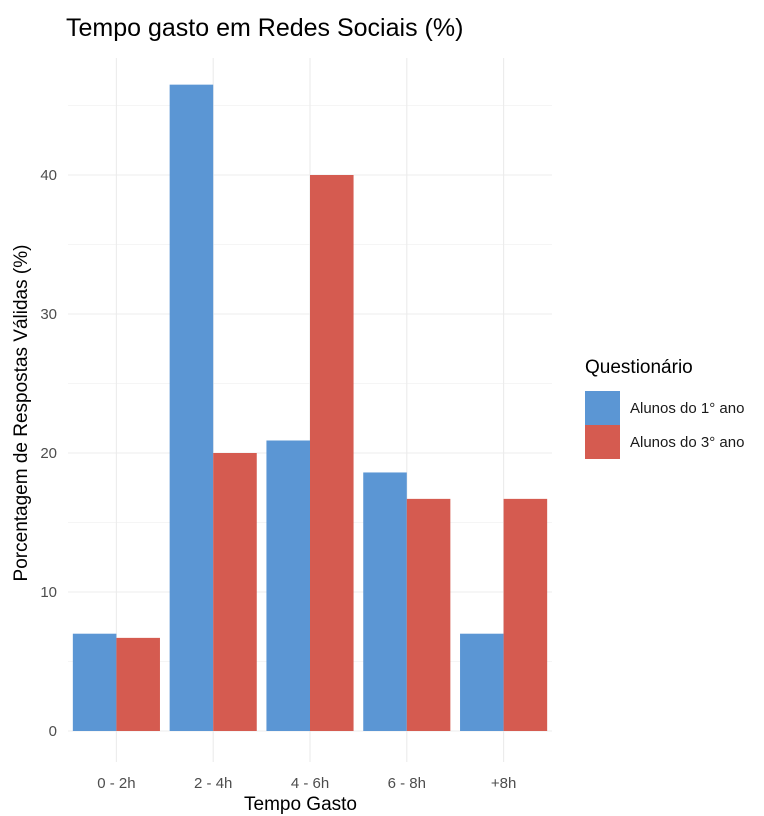 This screenshot has width=764, height=816. Describe the element at coordinates (213, 783) in the screenshot. I see `x-tick-label: 2 - 4h` at that location.